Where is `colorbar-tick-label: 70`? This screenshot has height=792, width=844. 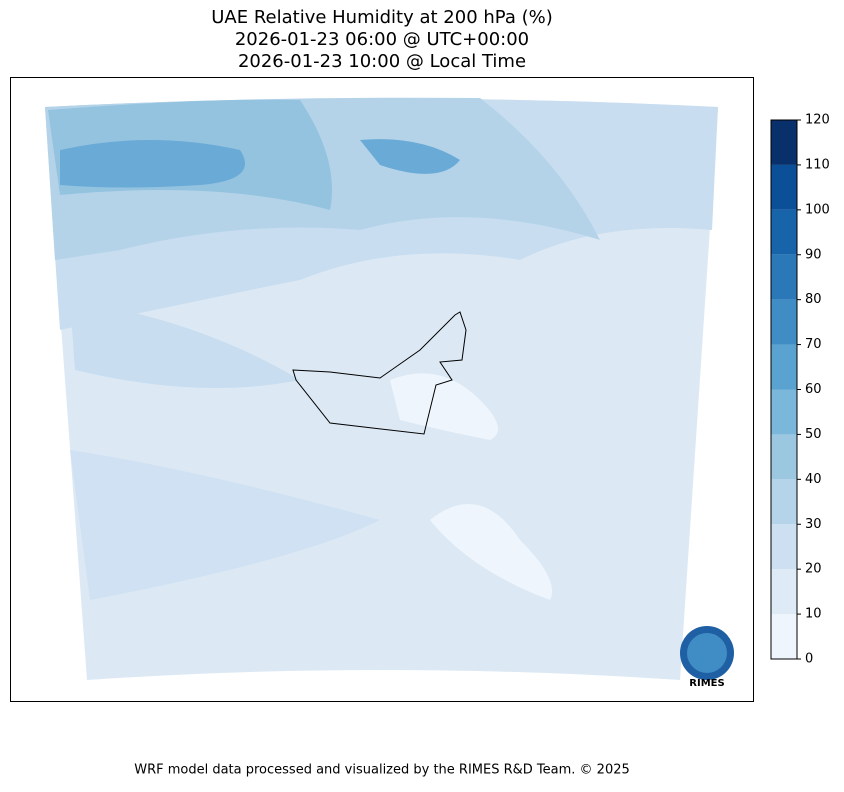
colorbar-tick-label: 70 is located at coordinates (813, 344).